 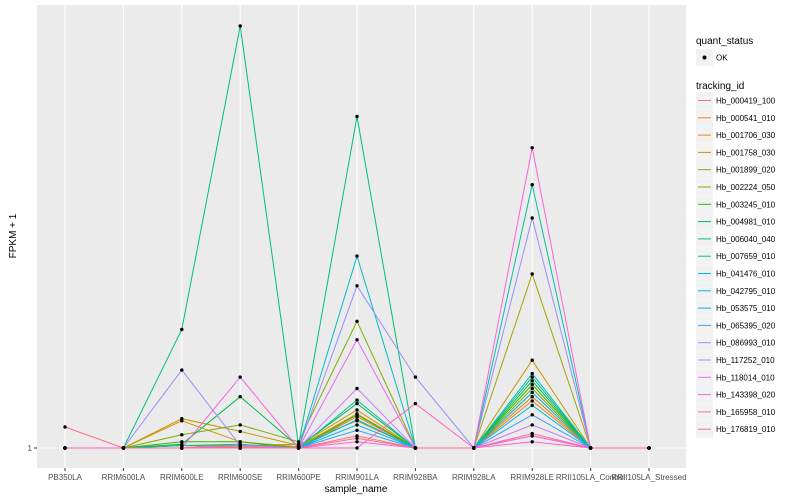 I want to click on x-tick-label: RRIM928LE, so click(x=532, y=477).